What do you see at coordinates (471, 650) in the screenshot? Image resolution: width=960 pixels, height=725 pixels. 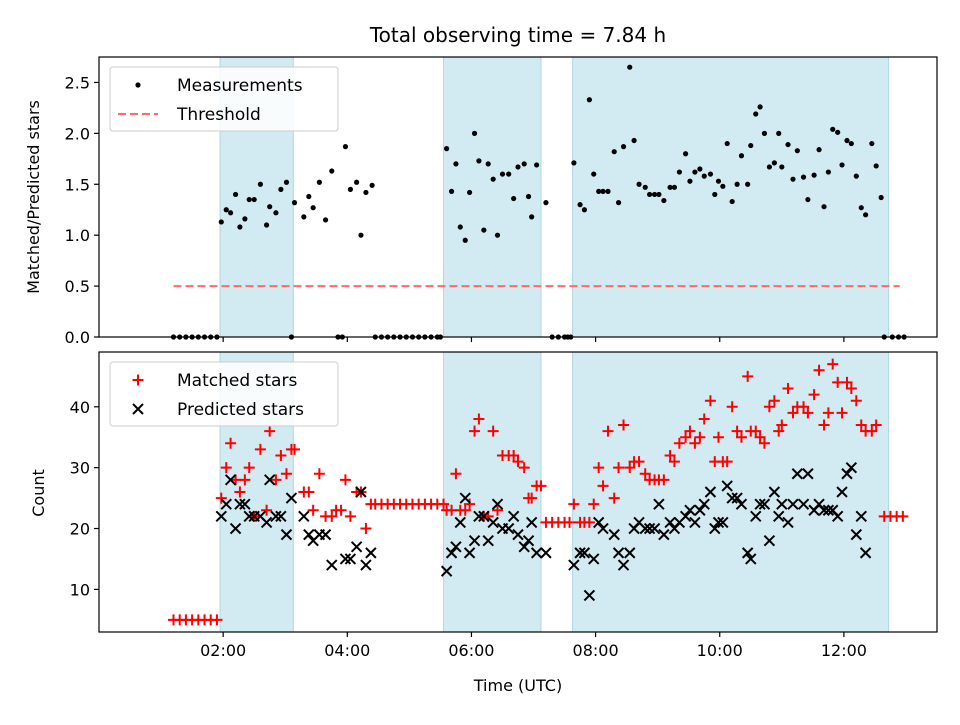 I see `x-tick-label: 06:00` at bounding box center [471, 650].